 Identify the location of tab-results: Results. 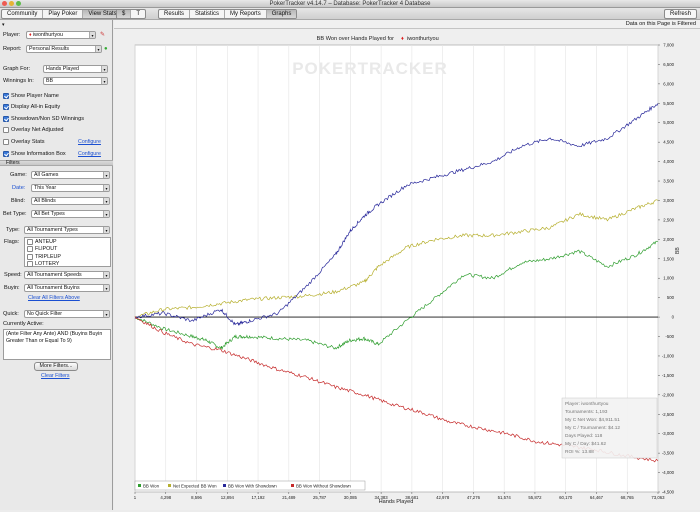
(175, 14).